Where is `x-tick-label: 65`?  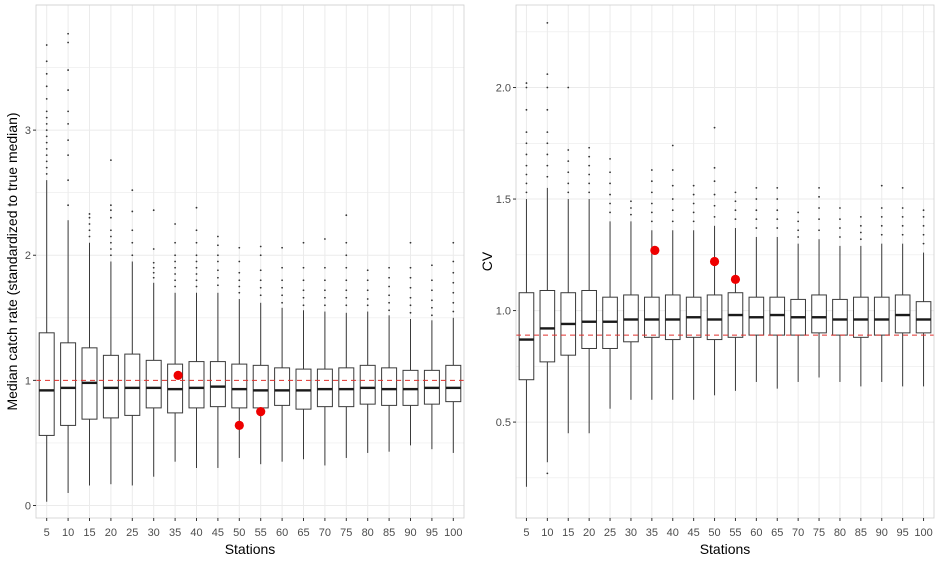
x-tick-label: 65 is located at coordinates (777, 533).